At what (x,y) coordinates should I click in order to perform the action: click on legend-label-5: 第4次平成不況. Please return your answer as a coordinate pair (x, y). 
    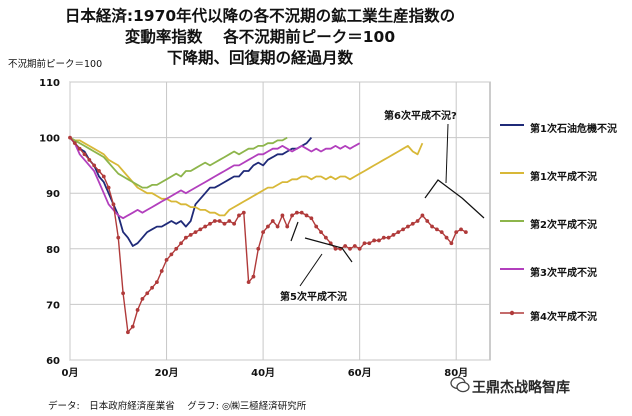
    Looking at the image, I should click on (563, 317).